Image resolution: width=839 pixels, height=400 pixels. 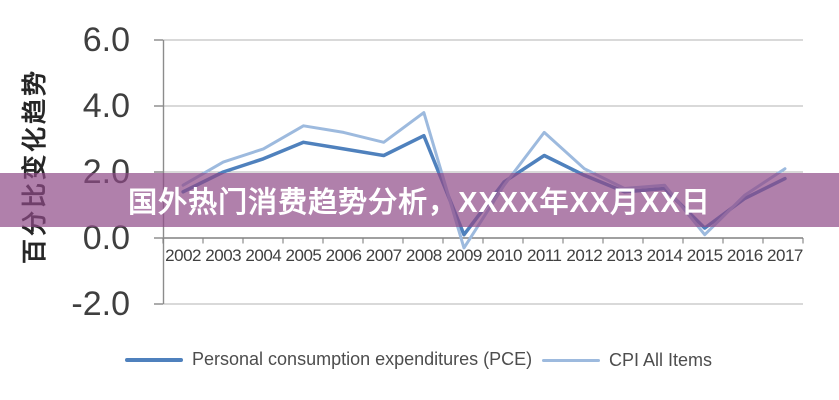 What do you see at coordinates (419, 203) in the screenshot?
I see `banner-title: 国外热门消费趋势分析，XXXX年XX月XX日` at bounding box center [419, 203].